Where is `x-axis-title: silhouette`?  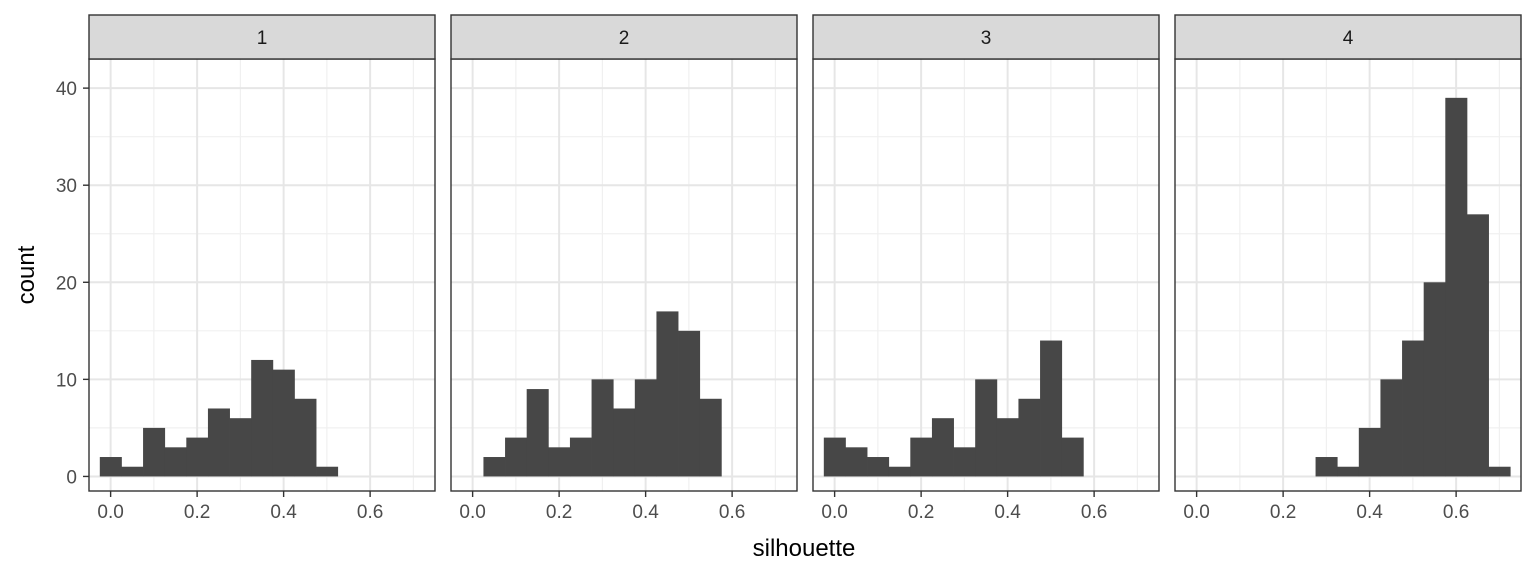 x-axis-title: silhouette is located at coordinates (804, 548).